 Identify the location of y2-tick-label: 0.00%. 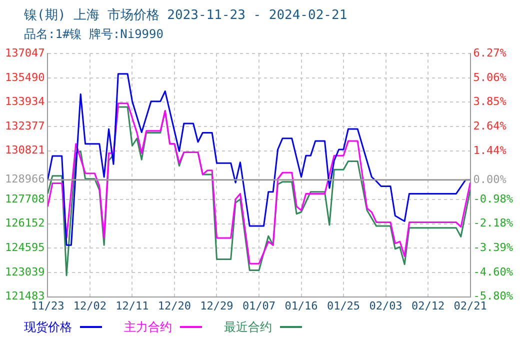
(490, 179).